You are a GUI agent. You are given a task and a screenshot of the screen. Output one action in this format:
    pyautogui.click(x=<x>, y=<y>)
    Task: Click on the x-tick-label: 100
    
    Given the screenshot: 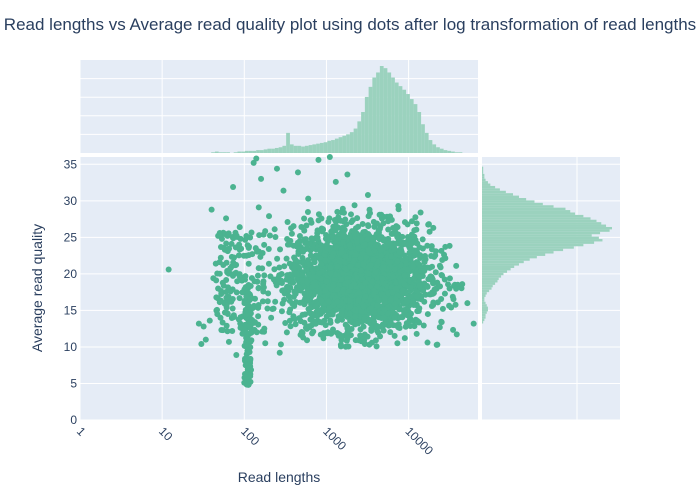 What is the action you would take?
    pyautogui.click(x=250, y=436)
    